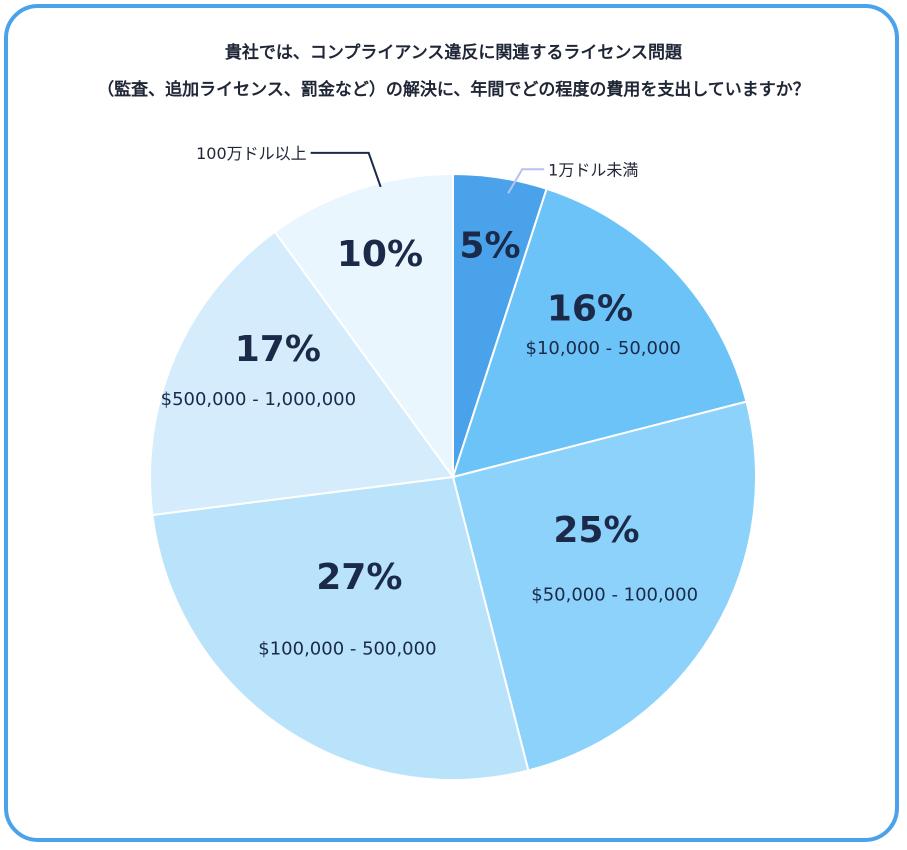  I want to click on slice-range-label: $50,000 - 100,000, so click(614, 595).